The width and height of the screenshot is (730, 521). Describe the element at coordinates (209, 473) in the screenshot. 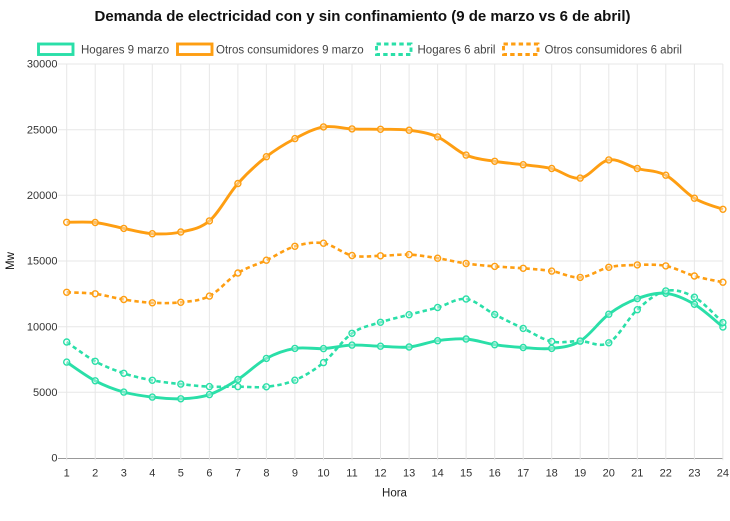

I see `svg-text: 6` at that location.